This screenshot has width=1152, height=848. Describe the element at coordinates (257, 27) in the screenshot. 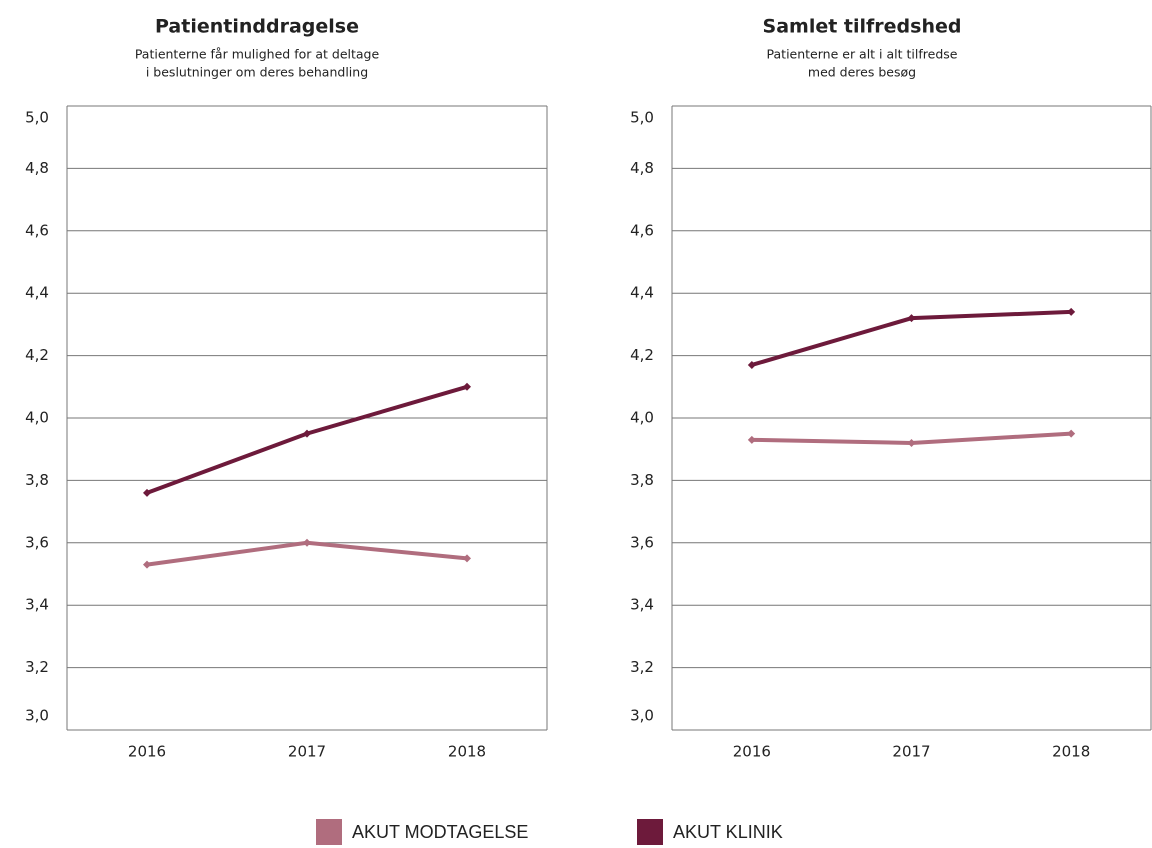

I see `chart-title: Patientinddragelse` at that location.